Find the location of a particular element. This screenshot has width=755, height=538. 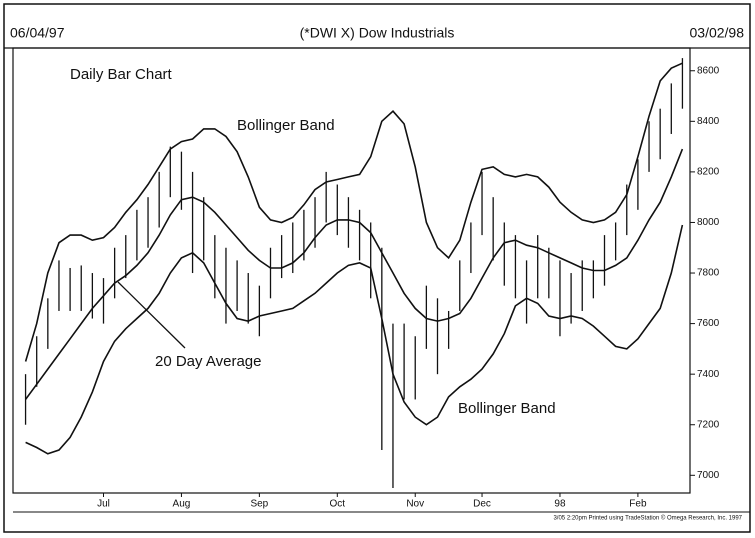

y-tick-label: 8400 is located at coordinates (708, 121).